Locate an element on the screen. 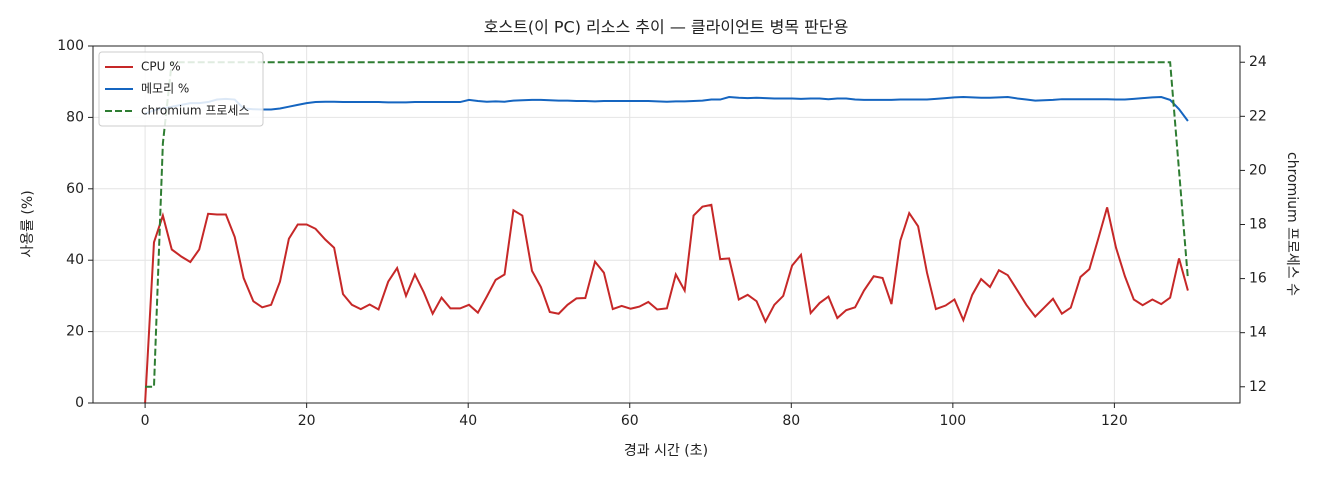 The height and width of the screenshot is (480, 1320). legend-box is located at coordinates (181, 89).